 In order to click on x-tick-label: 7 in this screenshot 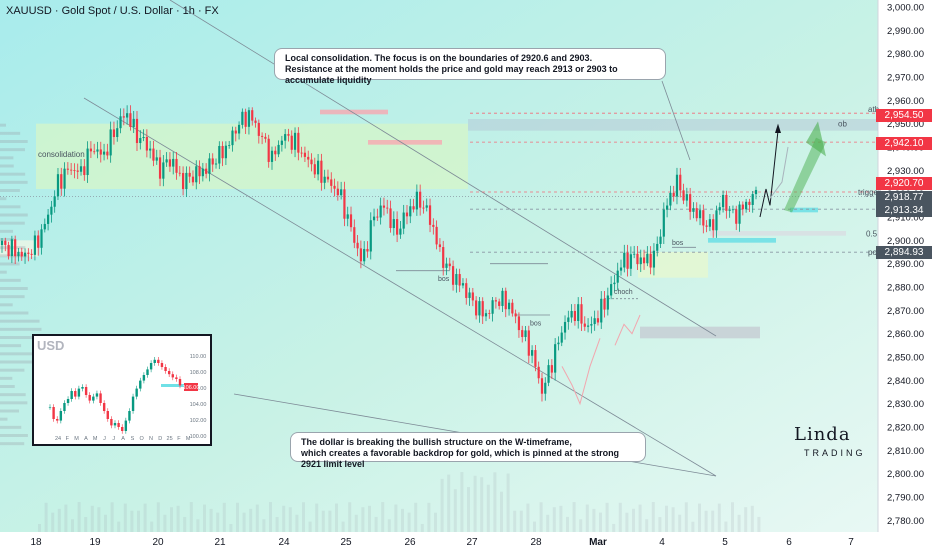, I will do `click(851, 542)`.